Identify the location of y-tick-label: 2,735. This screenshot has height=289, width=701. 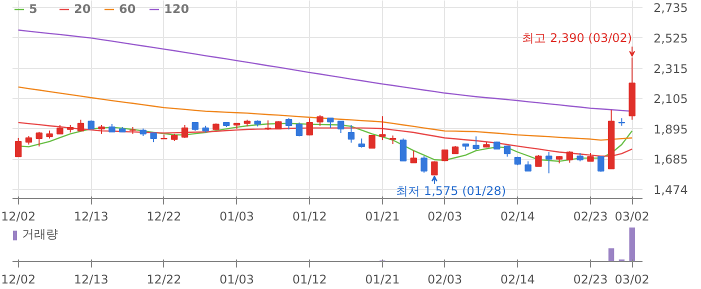
(671, 8).